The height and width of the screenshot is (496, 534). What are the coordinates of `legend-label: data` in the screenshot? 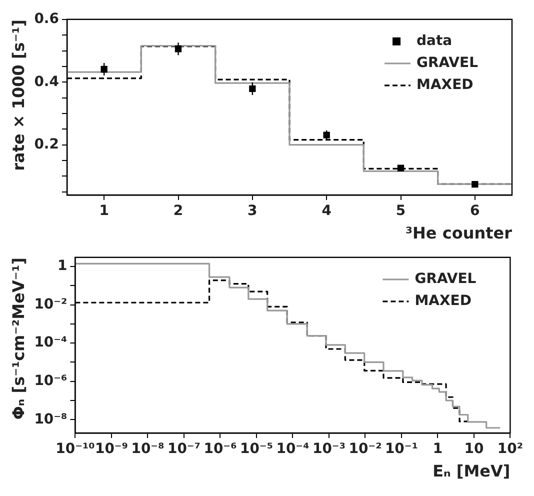 It's located at (434, 41).